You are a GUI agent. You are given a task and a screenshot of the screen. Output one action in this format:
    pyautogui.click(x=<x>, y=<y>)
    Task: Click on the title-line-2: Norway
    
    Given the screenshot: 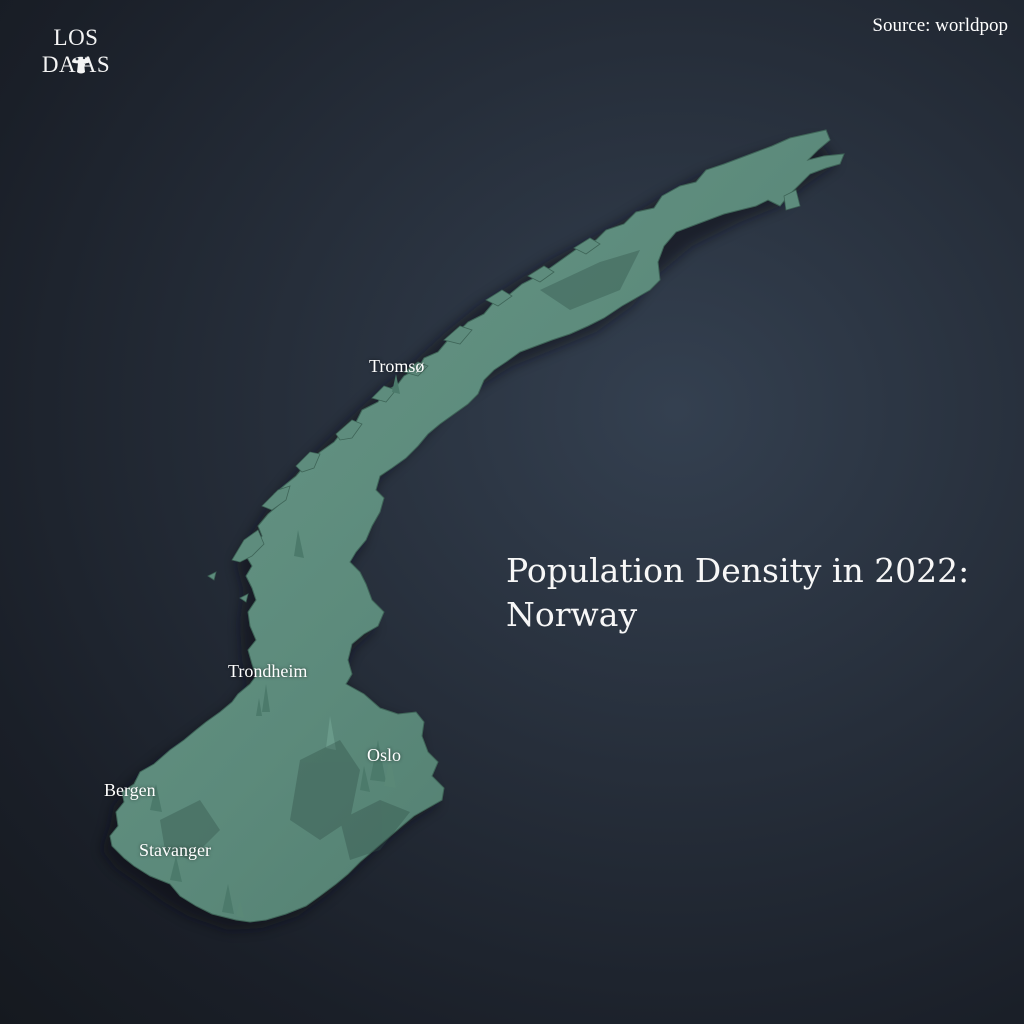 What is the action you would take?
    pyautogui.click(x=572, y=614)
    